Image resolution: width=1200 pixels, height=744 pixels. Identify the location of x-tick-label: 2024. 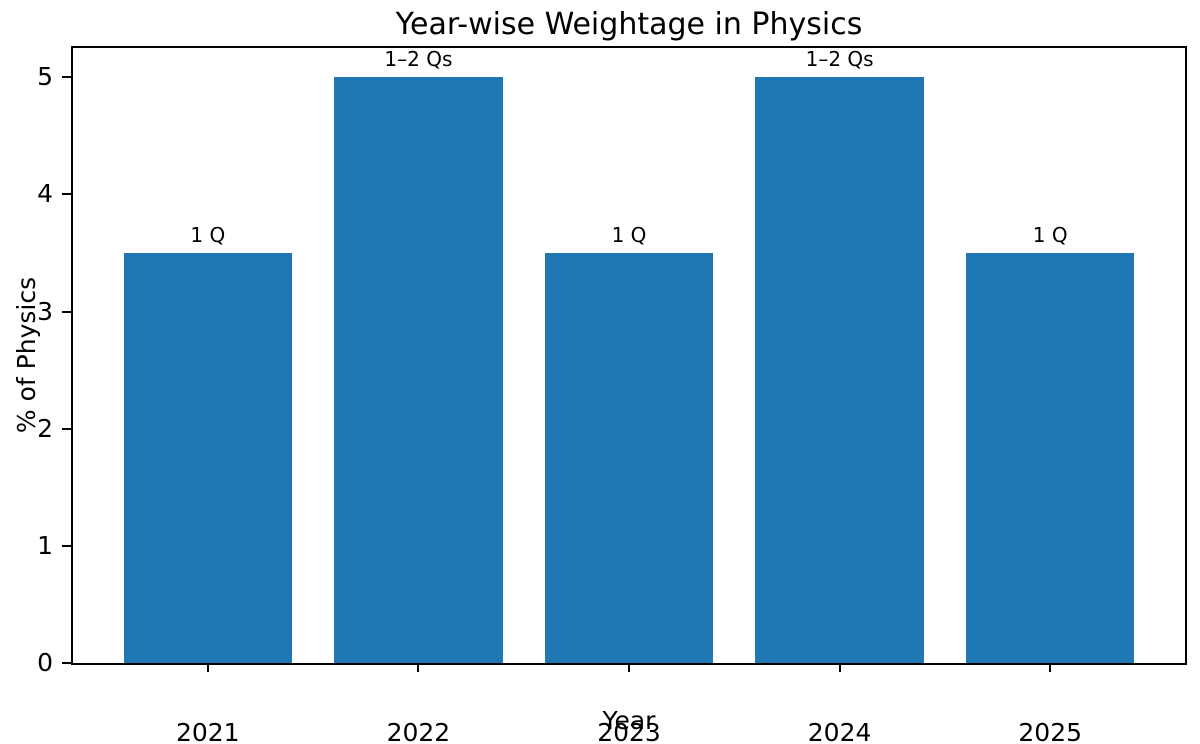
(839, 731).